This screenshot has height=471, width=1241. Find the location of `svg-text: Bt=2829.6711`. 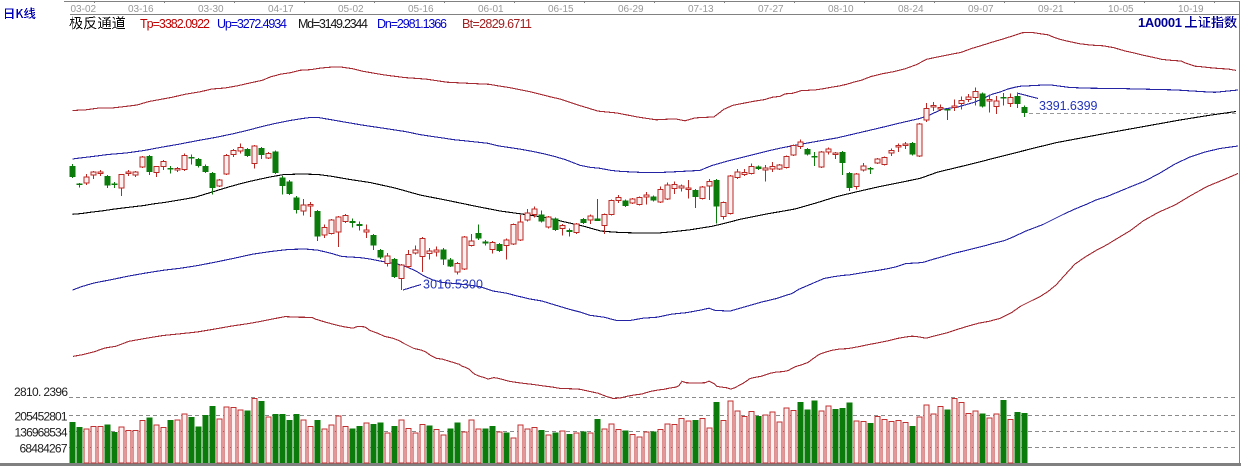

svg-text: Bt=2829.6711 is located at coordinates (497, 24).